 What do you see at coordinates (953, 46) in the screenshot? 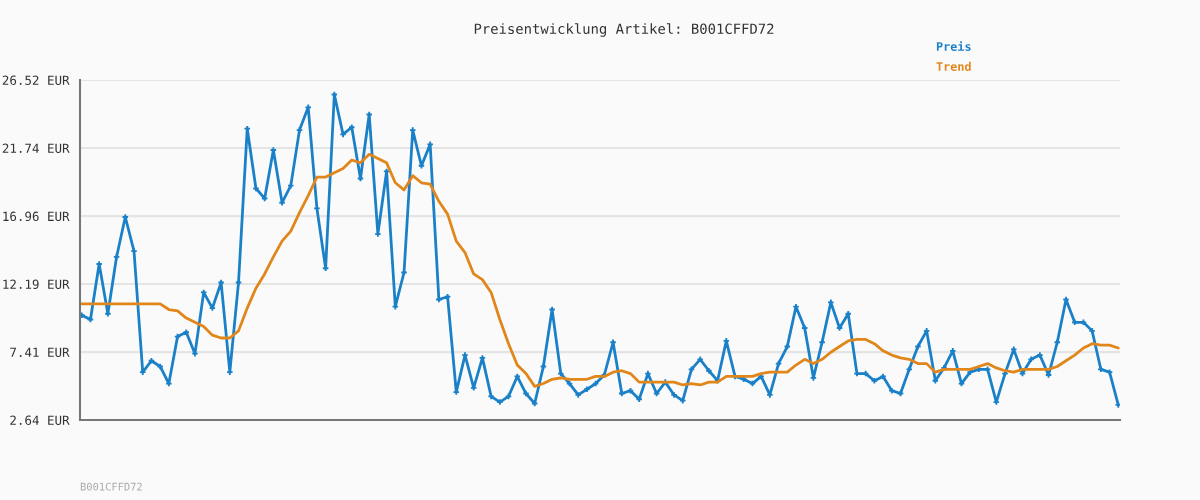
I see `text: Preis` at bounding box center [953, 46].